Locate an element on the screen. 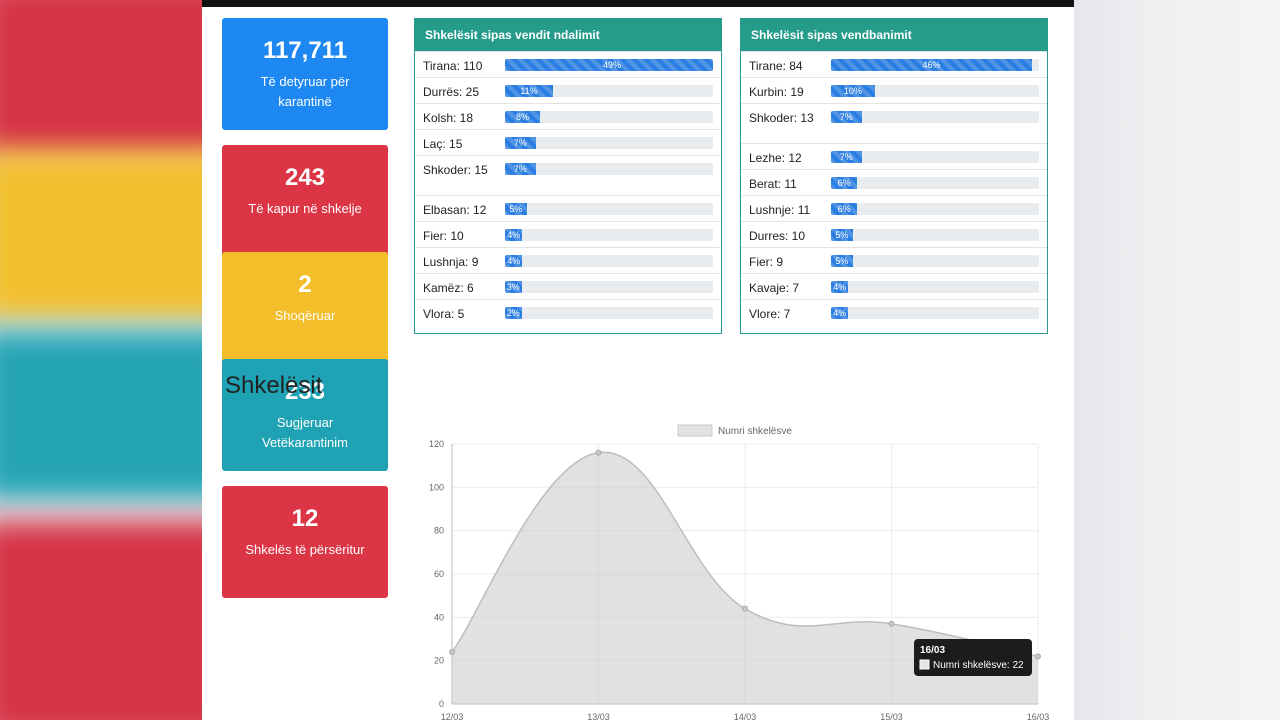 Image resolution: width=1280 pixels, height=720 pixels. table-row: Vlora: 5 2% is located at coordinates (568, 312).